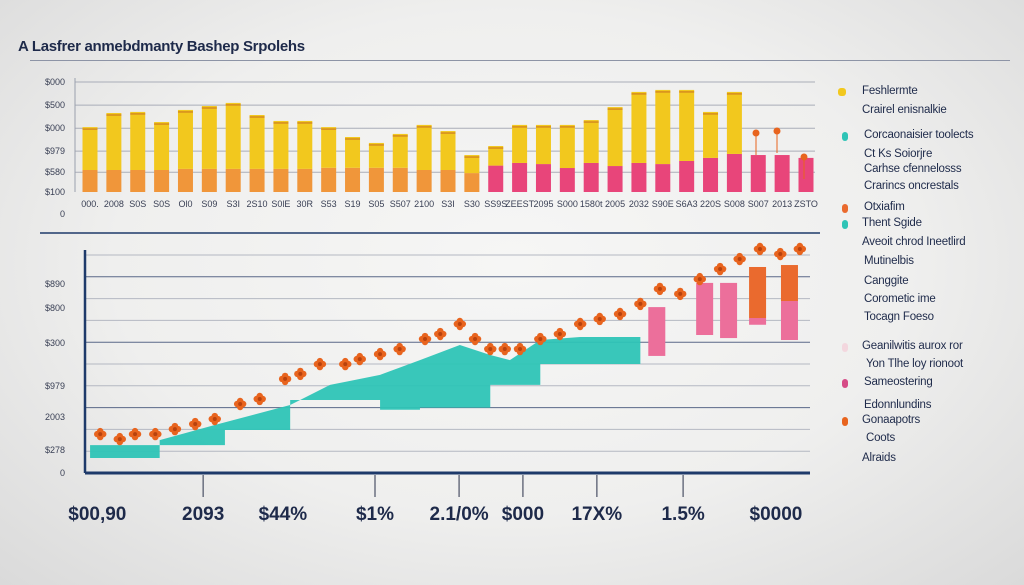  I want to click on top-x-tick-label: 2032, so click(639, 204).